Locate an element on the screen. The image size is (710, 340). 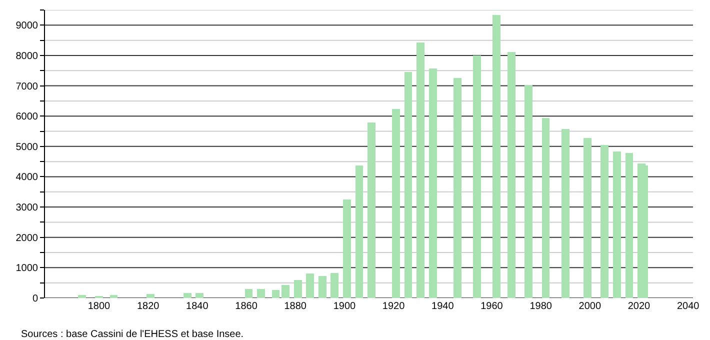
x-tick-label: 1820 is located at coordinates (148, 306).